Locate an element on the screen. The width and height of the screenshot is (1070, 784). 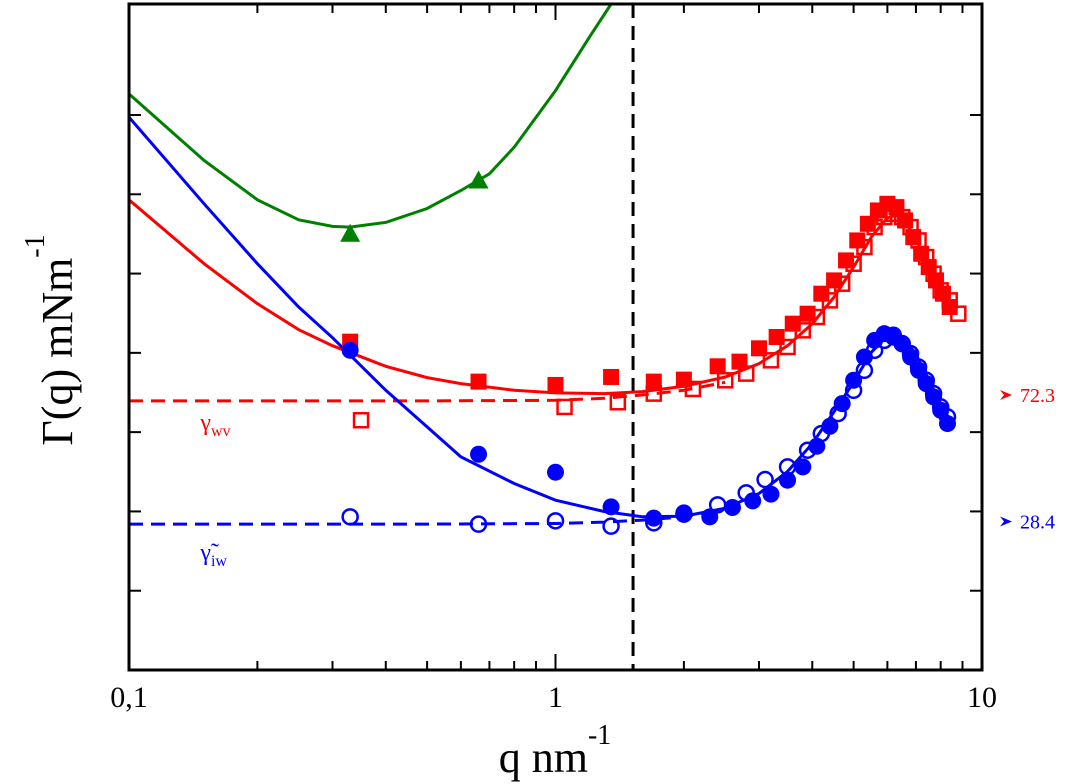
red-dashed-reference-line is located at coordinates (427, 391).